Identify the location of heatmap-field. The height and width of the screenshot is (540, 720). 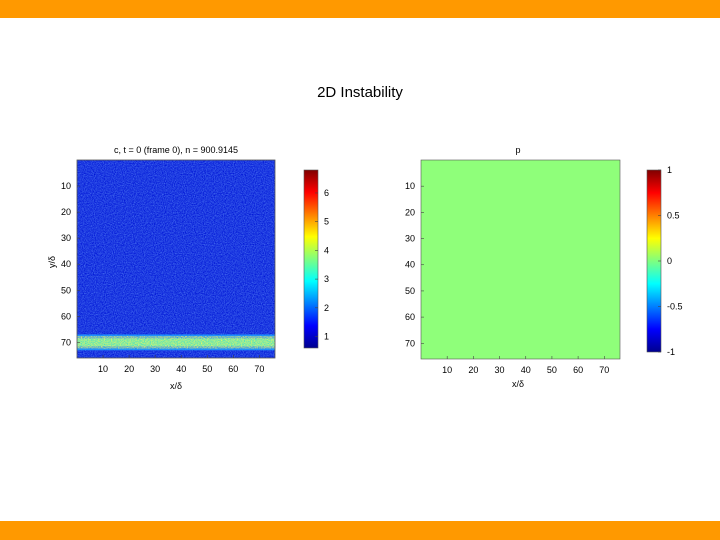
(520, 259).